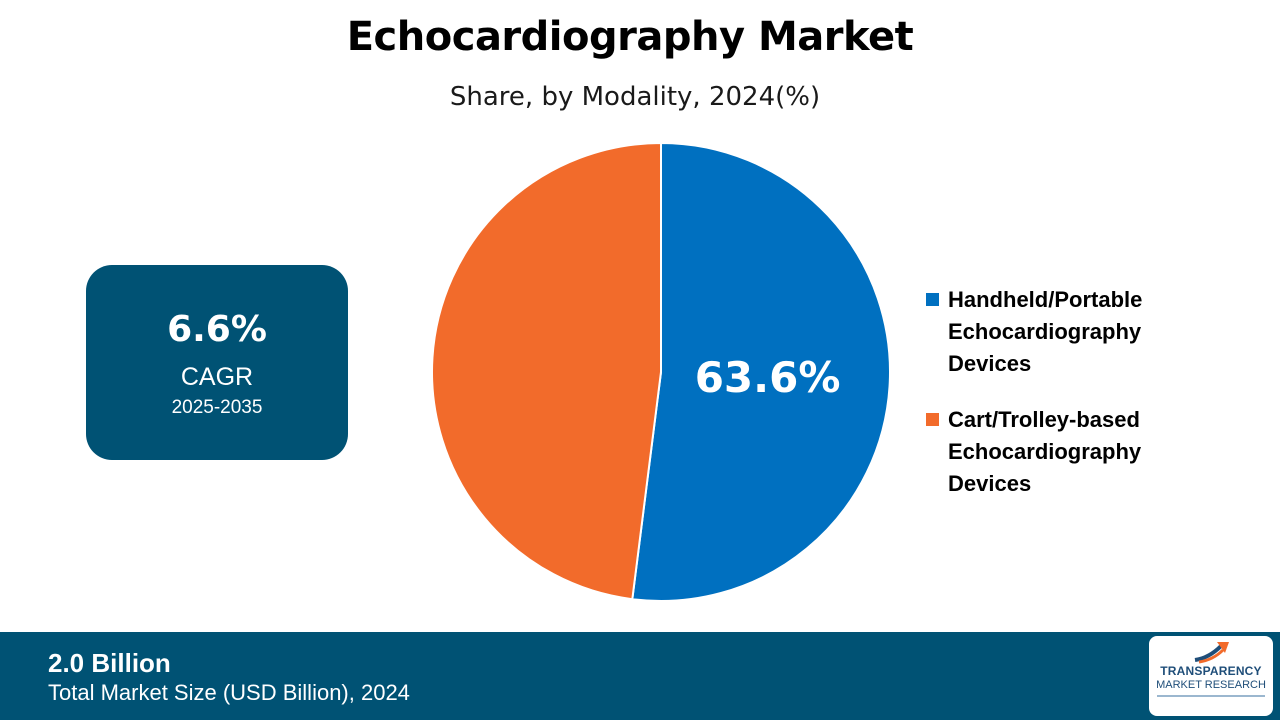 This screenshot has width=1280, height=720. I want to click on logo-divider, so click(1211, 696).